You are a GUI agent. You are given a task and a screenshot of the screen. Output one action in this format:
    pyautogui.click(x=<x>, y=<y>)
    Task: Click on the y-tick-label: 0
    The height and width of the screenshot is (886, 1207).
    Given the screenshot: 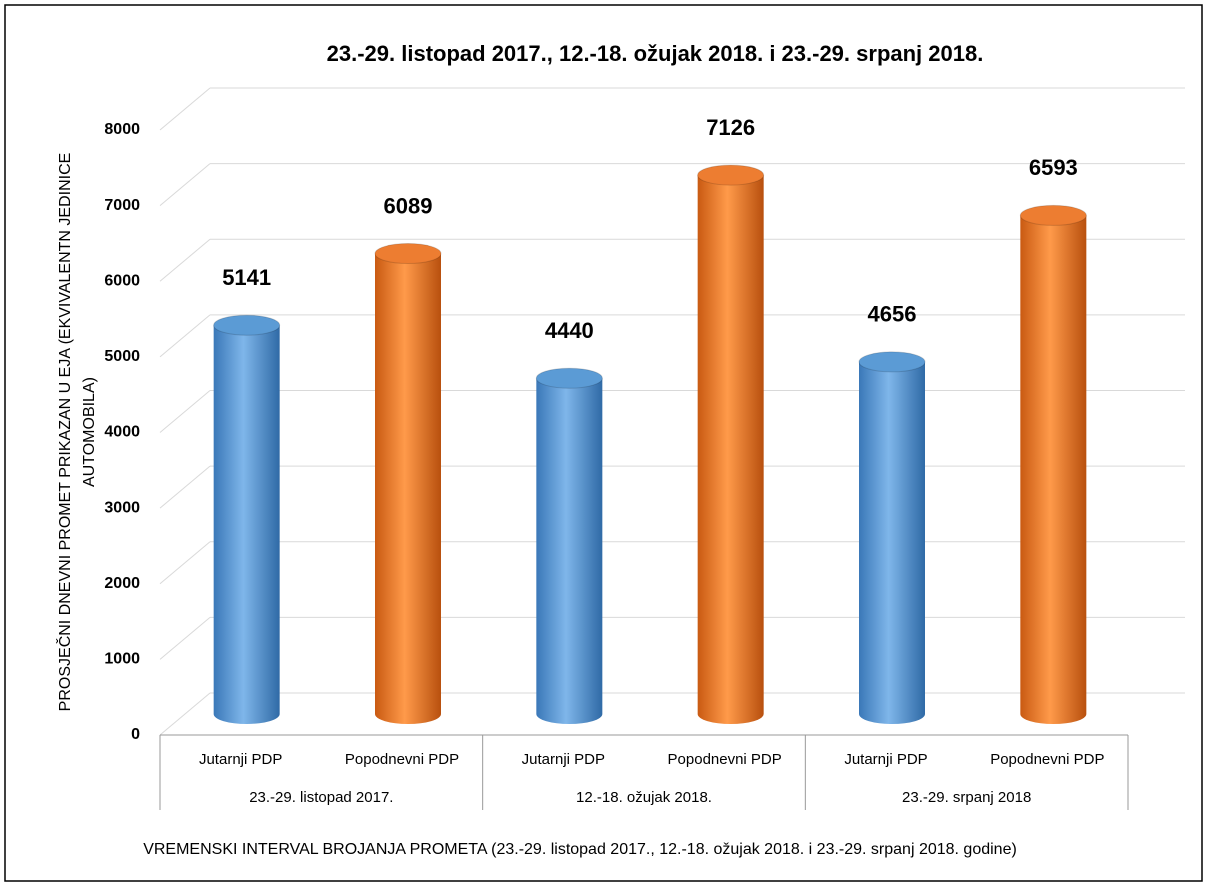 What is the action you would take?
    pyautogui.click(x=135, y=734)
    